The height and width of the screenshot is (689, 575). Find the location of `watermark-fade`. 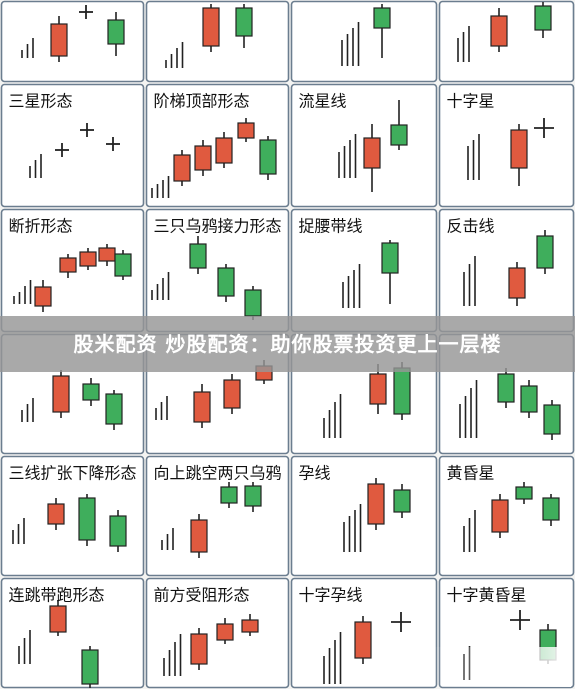

watermark-fade is located at coordinates (501, 667).